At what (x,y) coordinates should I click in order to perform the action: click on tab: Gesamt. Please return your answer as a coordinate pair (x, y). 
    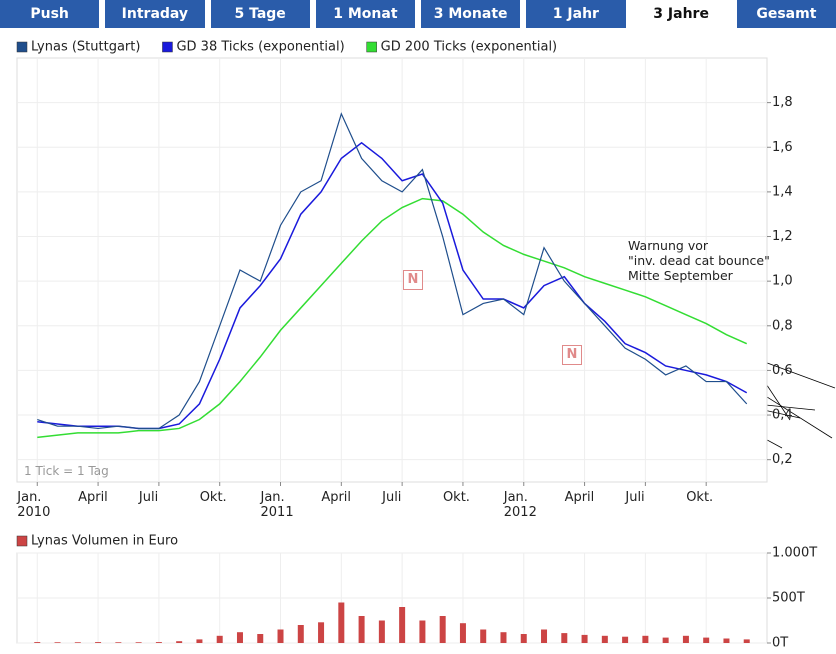
    Looking at the image, I should click on (786, 14).